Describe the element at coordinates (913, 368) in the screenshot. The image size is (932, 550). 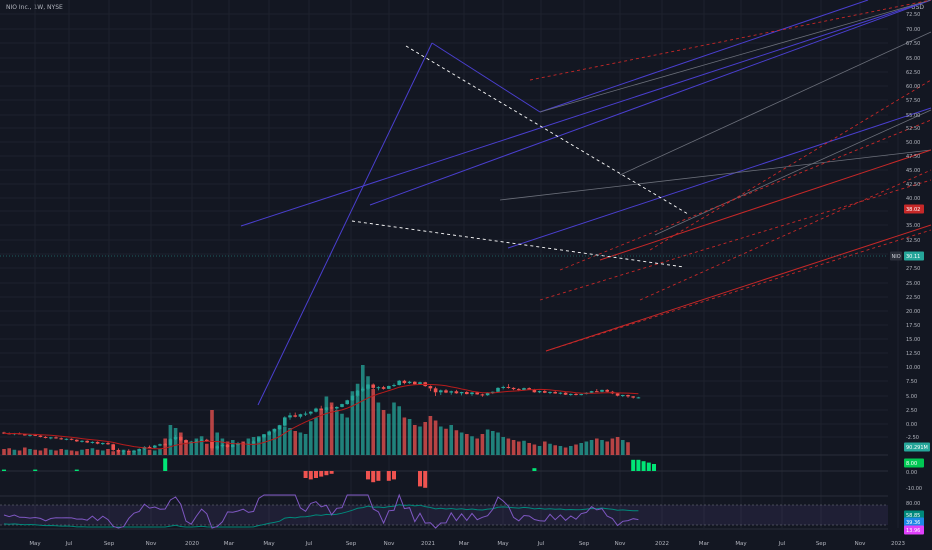
I see `price-tick-label: 10.00` at that location.